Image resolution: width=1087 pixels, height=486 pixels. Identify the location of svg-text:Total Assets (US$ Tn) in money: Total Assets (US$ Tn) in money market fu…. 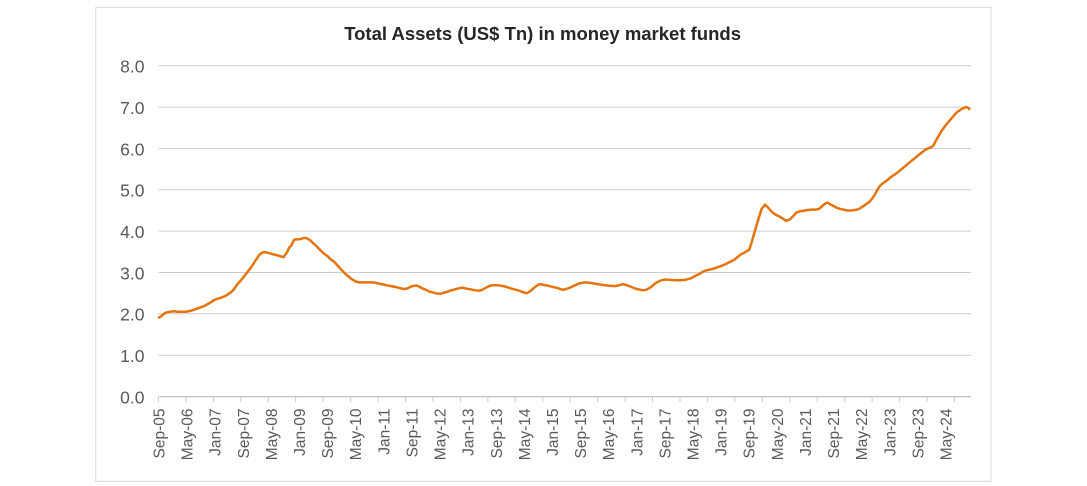
(542, 33).